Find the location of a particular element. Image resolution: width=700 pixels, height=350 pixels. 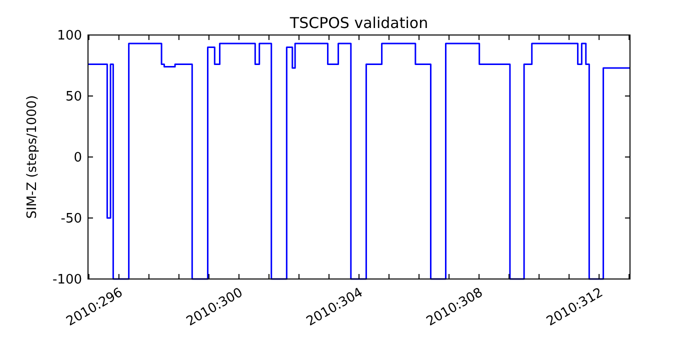

y-tick-label: 100 is located at coordinates (69, 36).